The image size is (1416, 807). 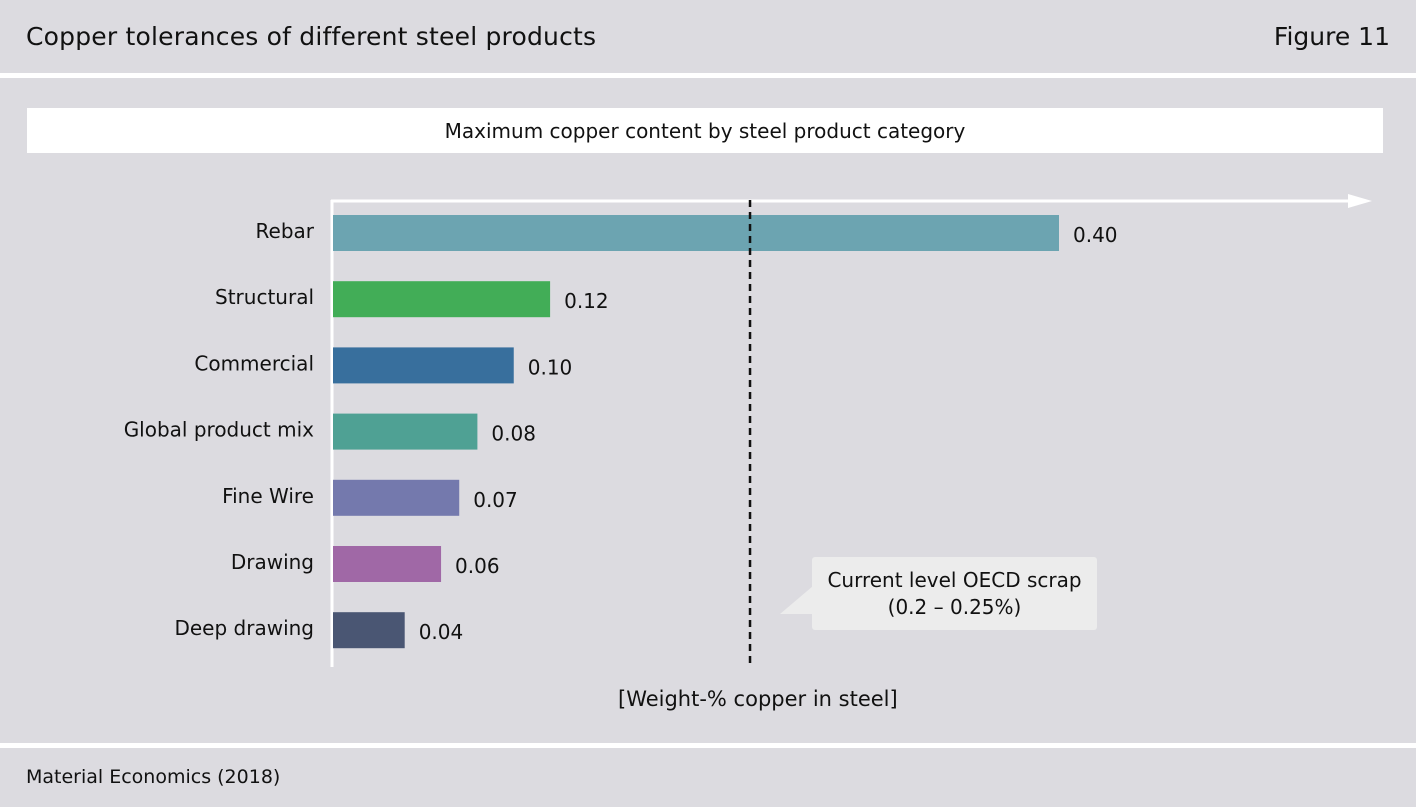 I want to click on value-label-4: 0.07, so click(x=495, y=500).